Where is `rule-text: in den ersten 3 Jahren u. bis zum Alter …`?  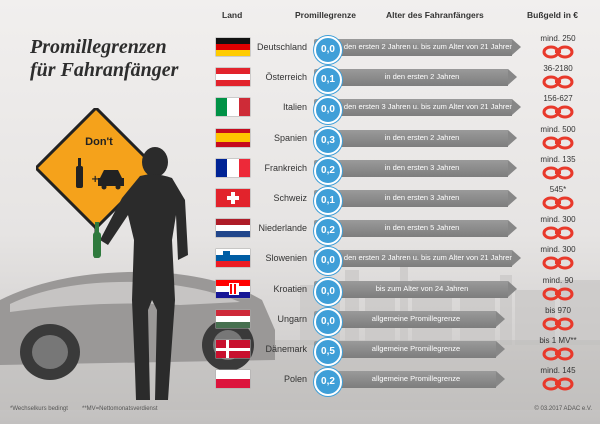 rule-text: in den ersten 3 Jahren u. bis zum Alter … is located at coordinates (425, 107).